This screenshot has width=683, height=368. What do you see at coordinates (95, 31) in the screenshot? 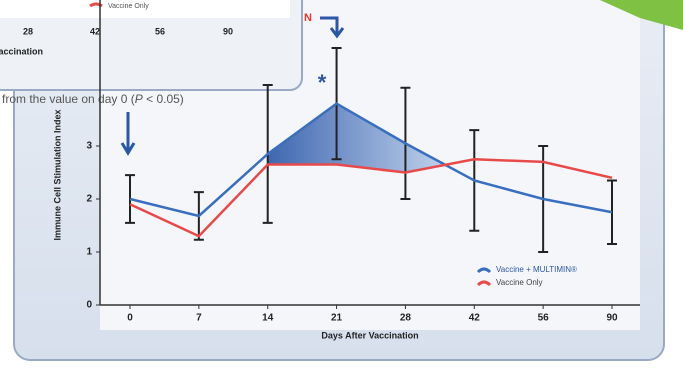
I see `inset-tick: 42` at bounding box center [95, 31].